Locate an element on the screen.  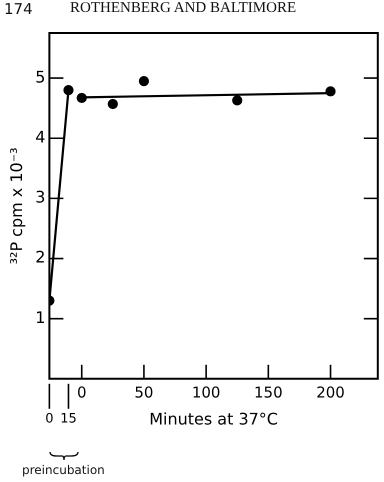
y-tick-label: 2 is located at coordinates (40, 257).